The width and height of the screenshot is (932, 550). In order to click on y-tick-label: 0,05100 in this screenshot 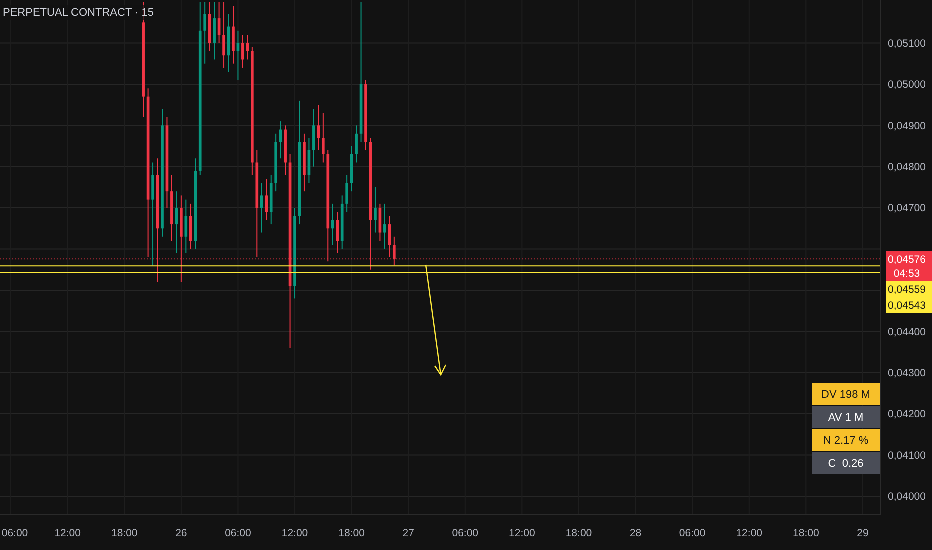, I will do `click(907, 44)`.